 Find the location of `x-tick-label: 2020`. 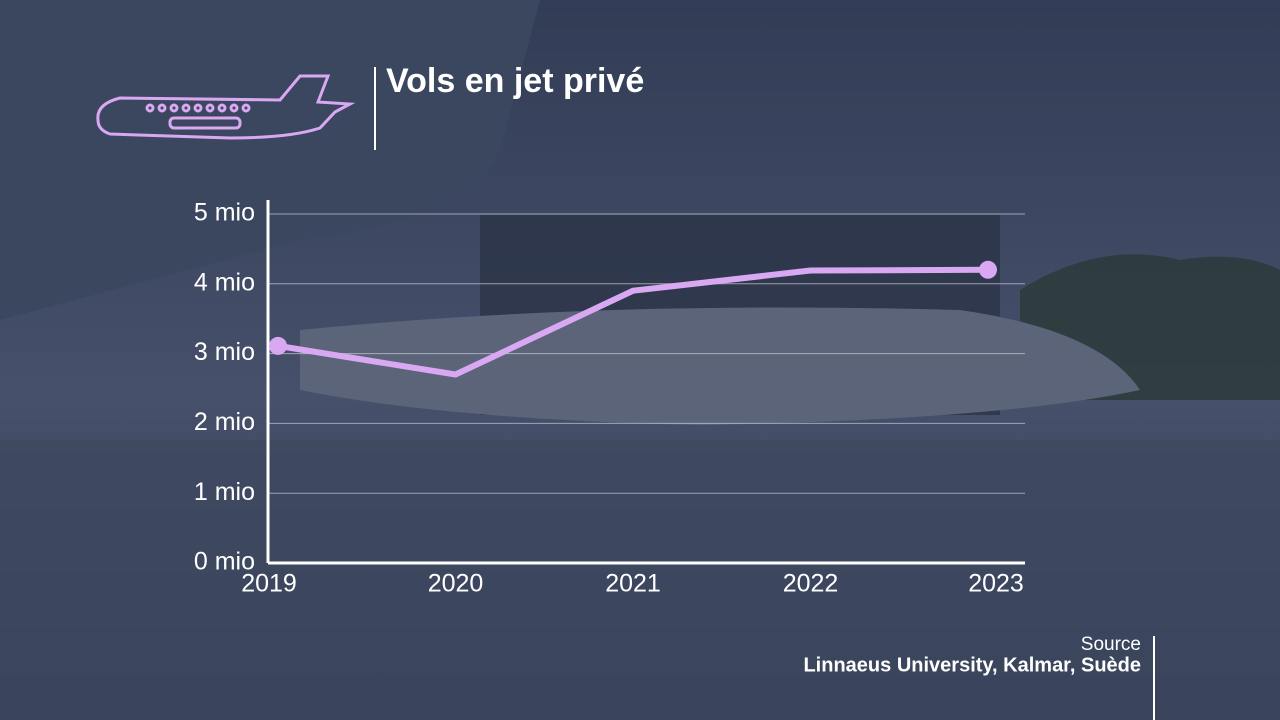

x-tick-label: 2020 is located at coordinates (456, 584).